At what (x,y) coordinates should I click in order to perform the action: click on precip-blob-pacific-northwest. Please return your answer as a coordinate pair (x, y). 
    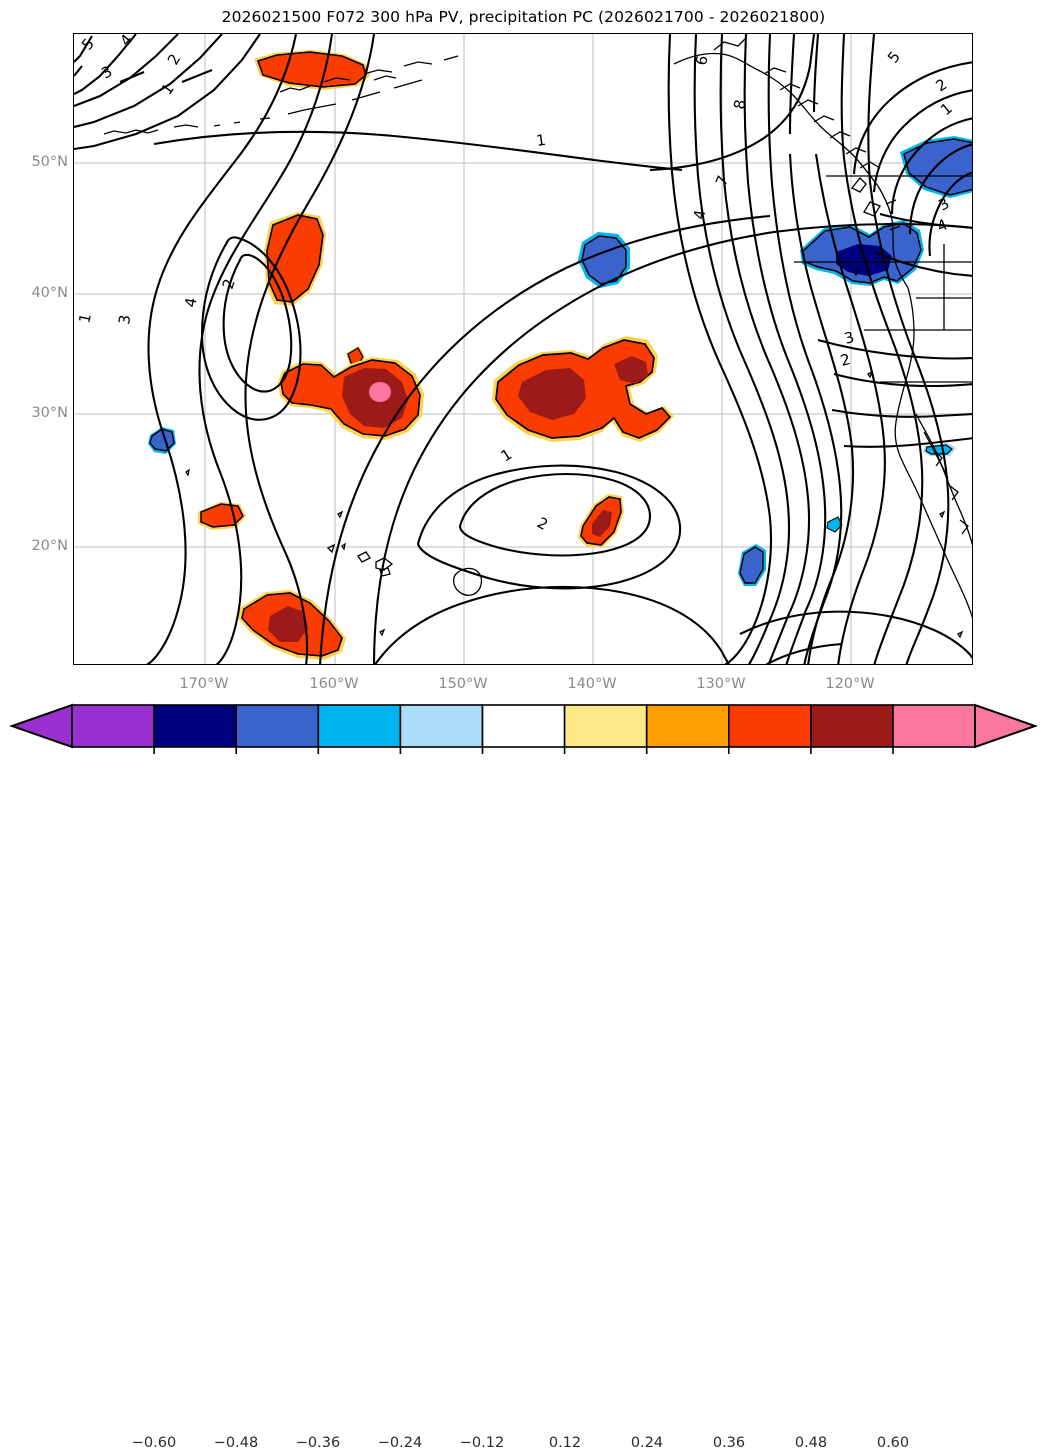
    Looking at the image, I should click on (862, 253).